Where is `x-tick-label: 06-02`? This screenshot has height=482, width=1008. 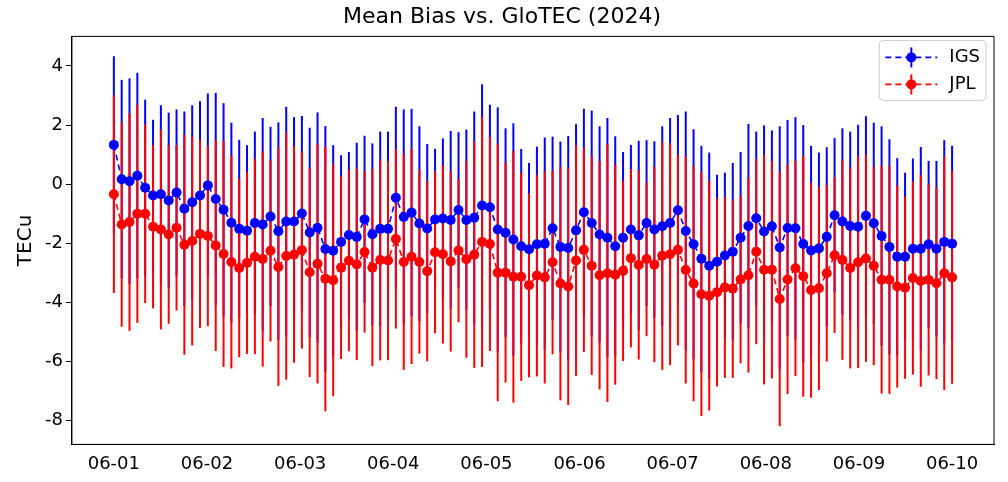 x-tick-label: 06-02 is located at coordinates (207, 462).